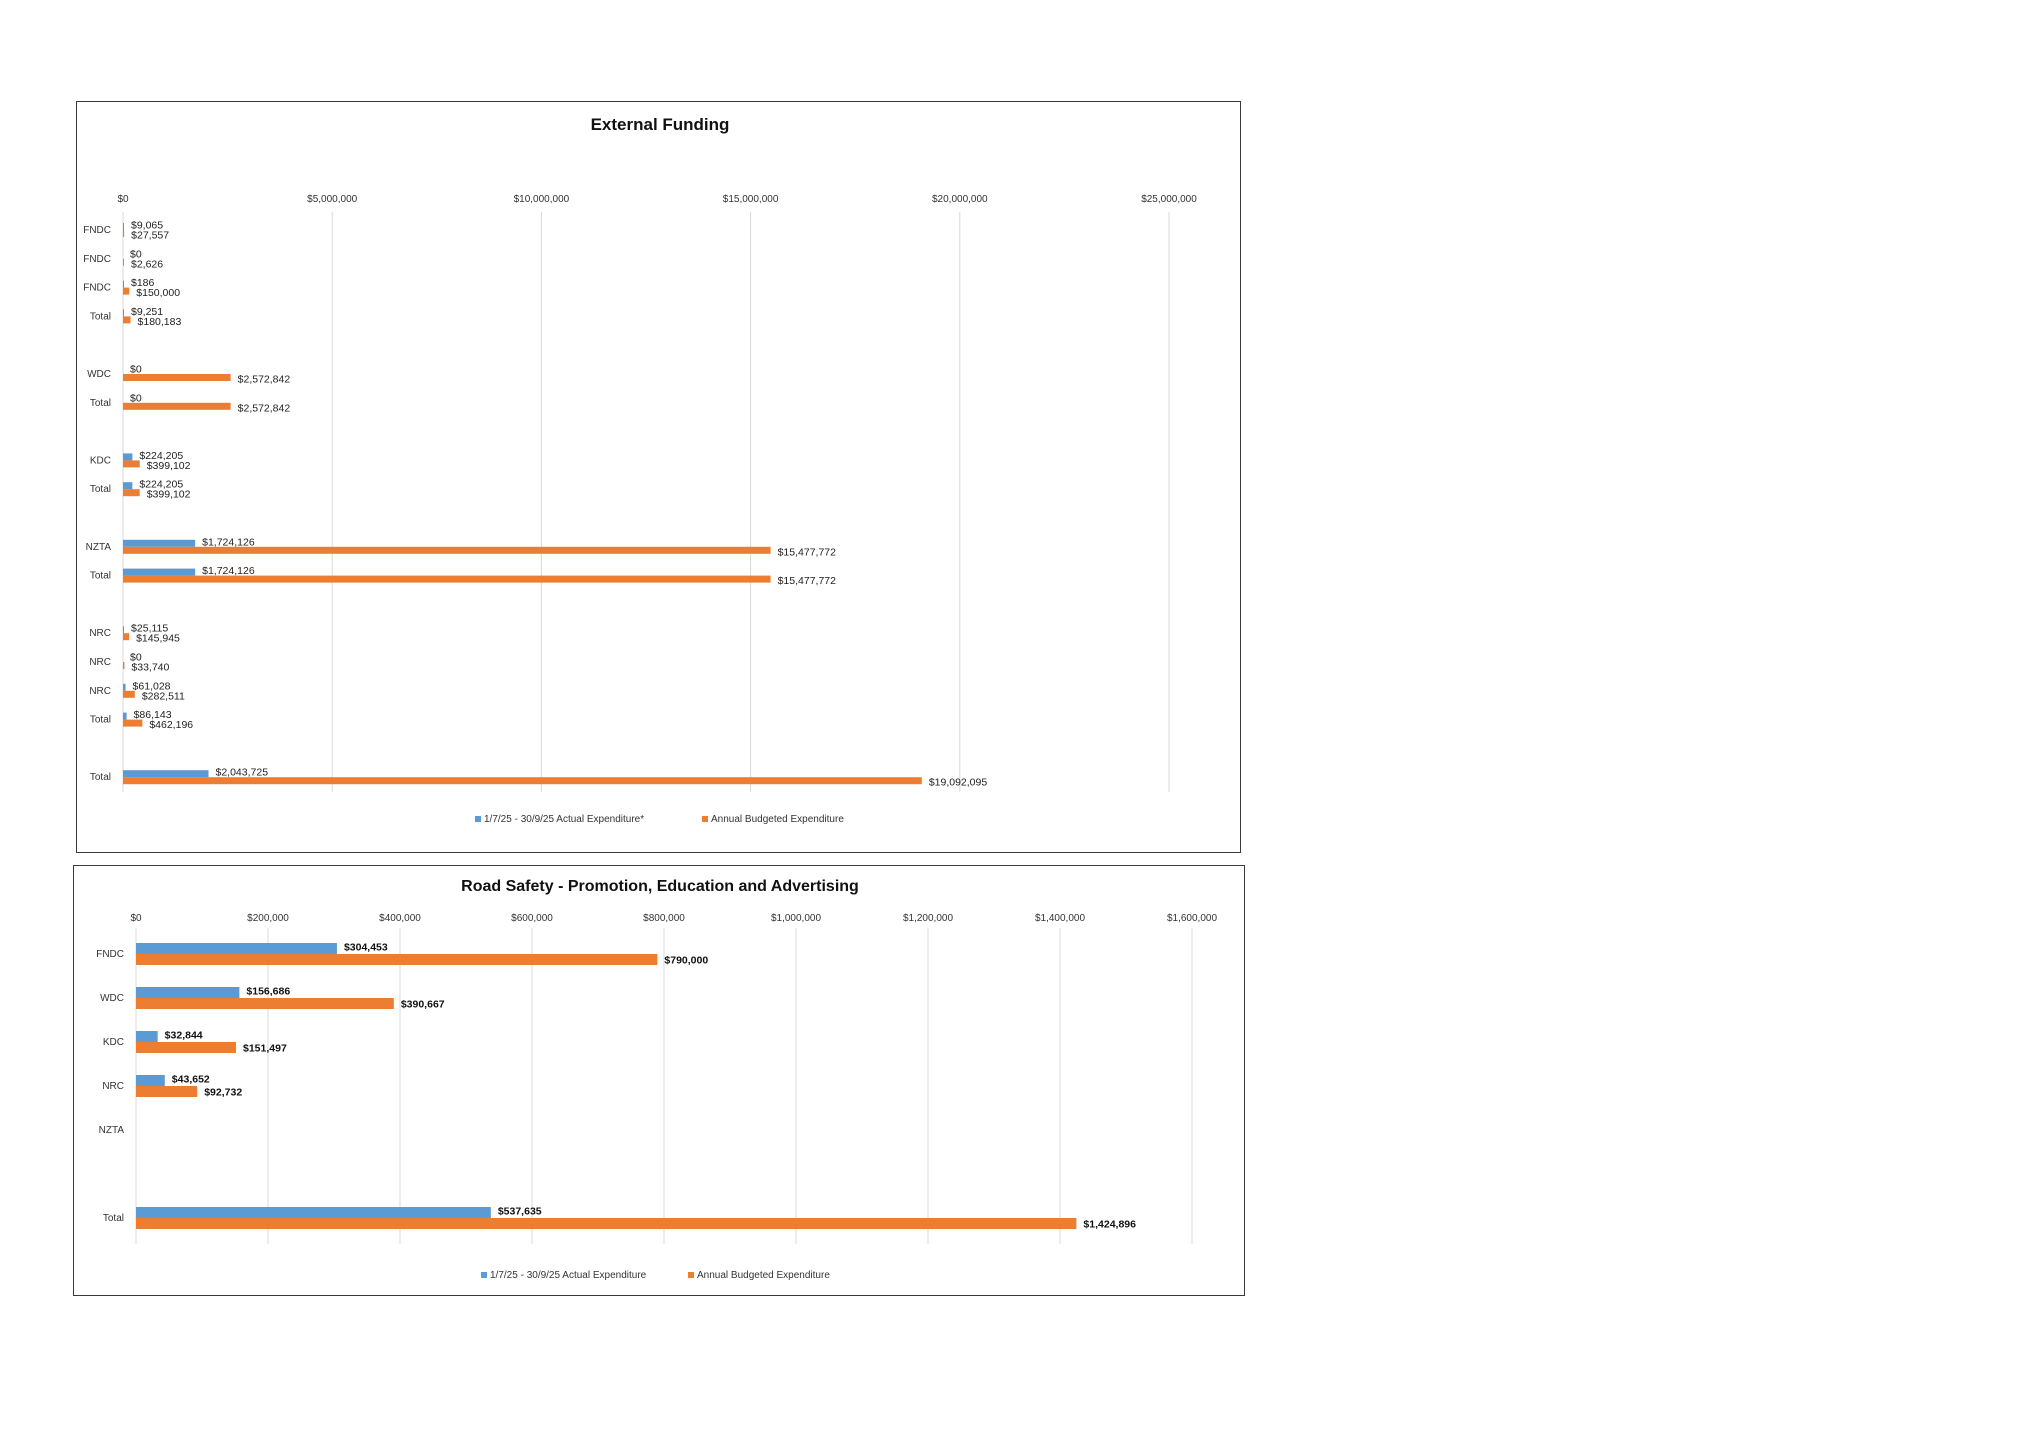 Image resolution: width=2026 pixels, height=1433 pixels. What do you see at coordinates (763, 1275) in the screenshot?
I see `rs-legend-label-budget: Annual Budgeted Expenditure` at bounding box center [763, 1275].